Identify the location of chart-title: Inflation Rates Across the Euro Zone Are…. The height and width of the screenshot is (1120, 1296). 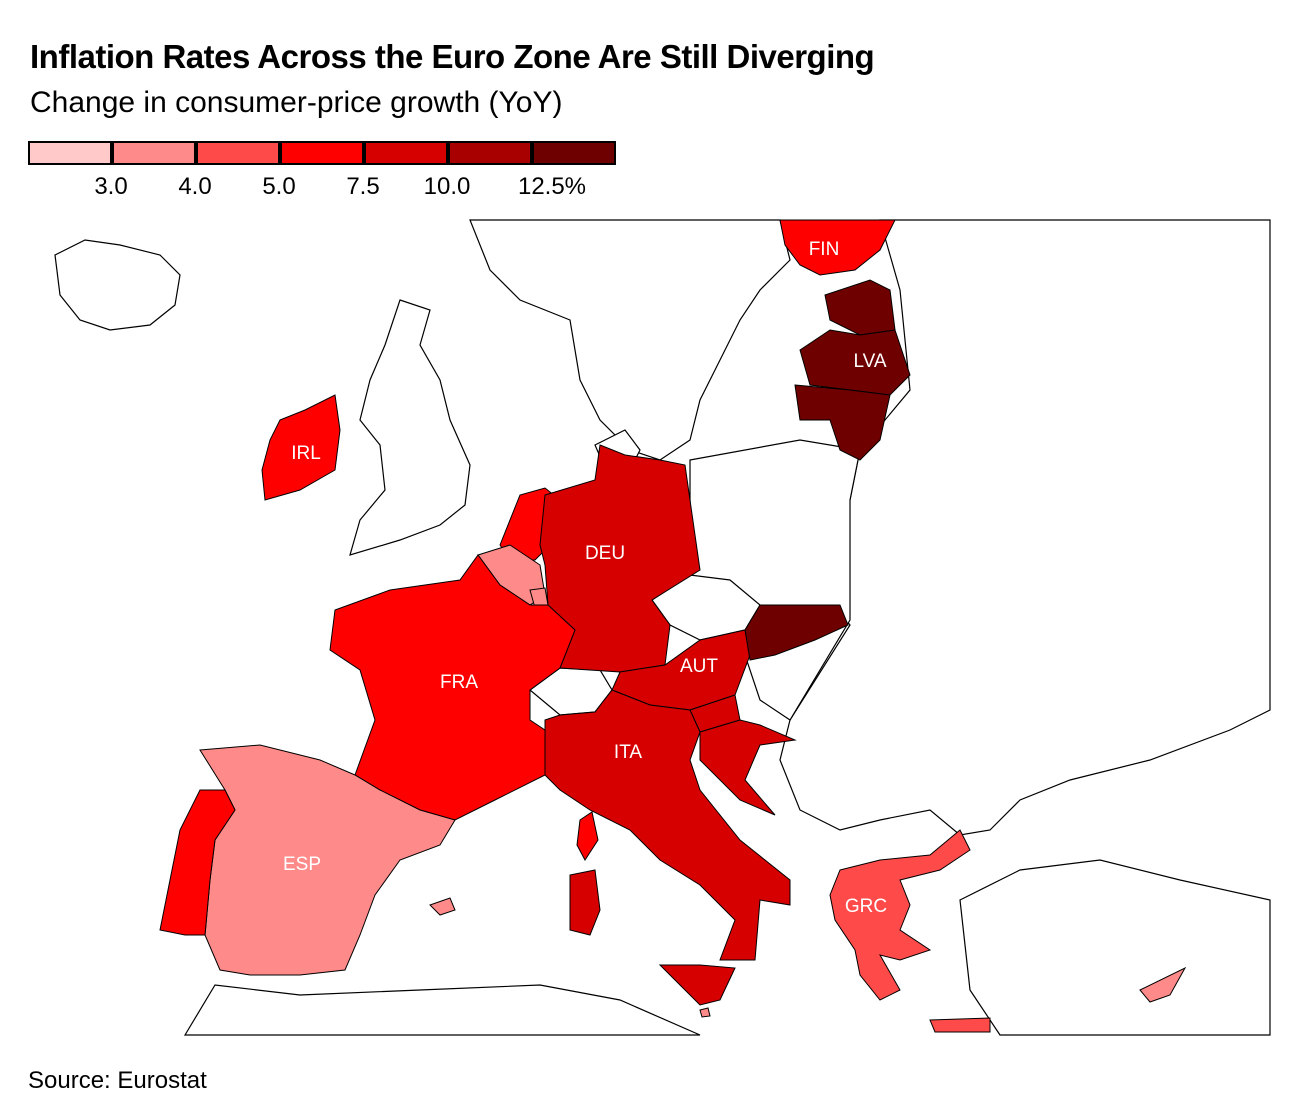
(452, 56).